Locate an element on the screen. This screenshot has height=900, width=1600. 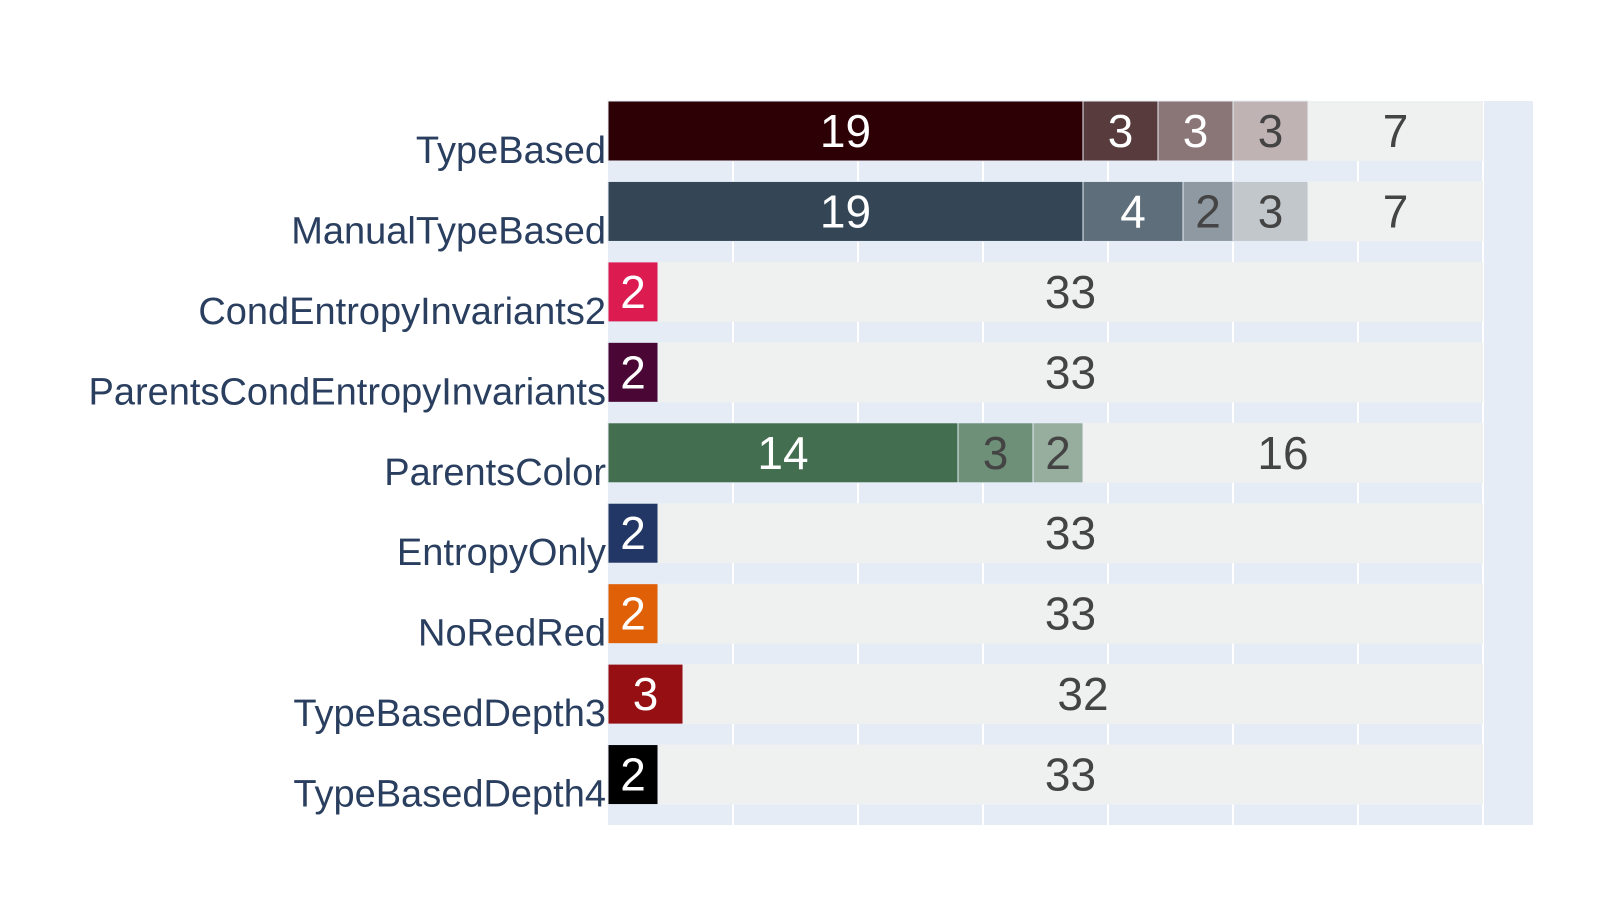
bar-value-label: 14 is located at coordinates (782, 453).